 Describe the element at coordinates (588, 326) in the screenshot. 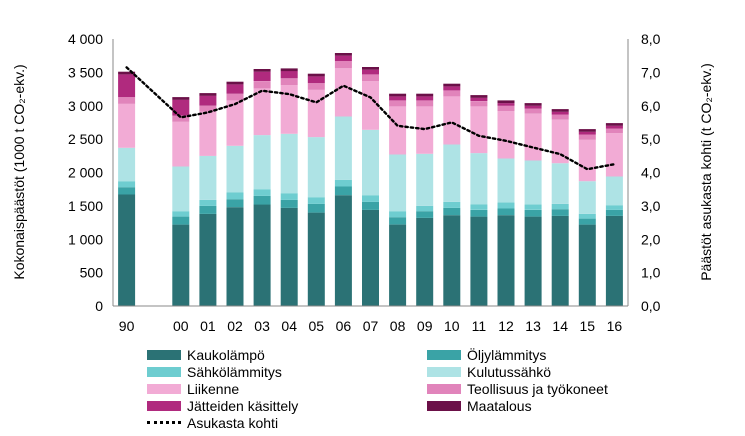

I see `x-tick-label: 15` at that location.